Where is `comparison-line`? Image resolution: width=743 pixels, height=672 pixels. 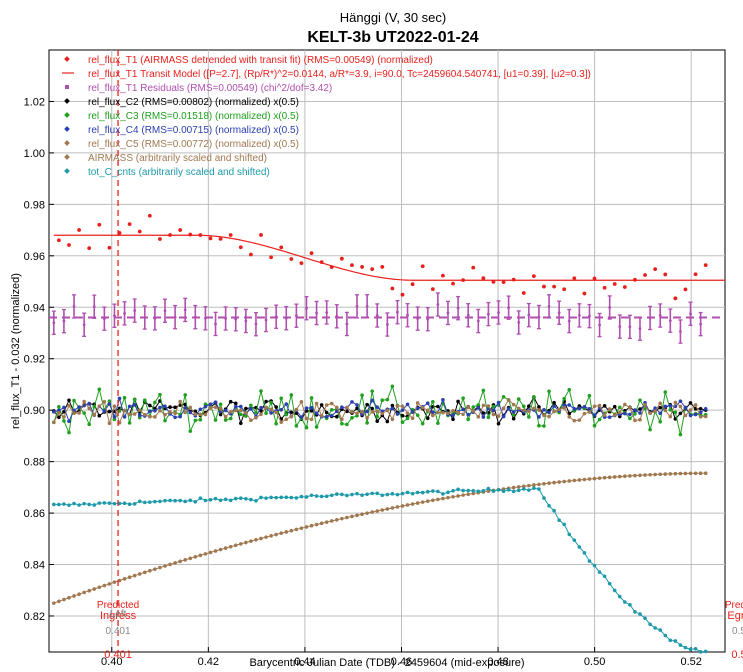
comparison-line is located at coordinates (379, 411).